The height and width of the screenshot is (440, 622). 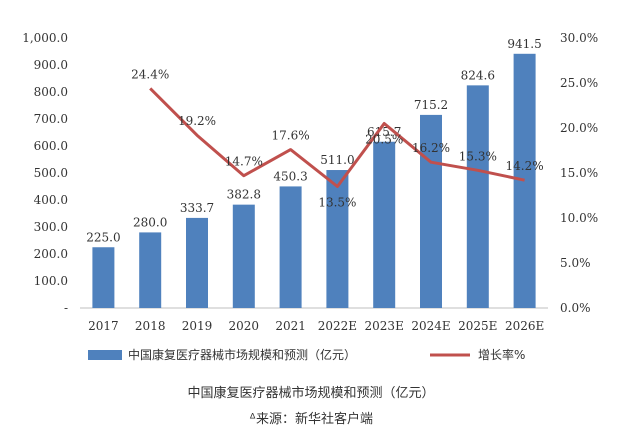 I want to click on y-left-tick-label: 500.0, so click(x=51, y=173).